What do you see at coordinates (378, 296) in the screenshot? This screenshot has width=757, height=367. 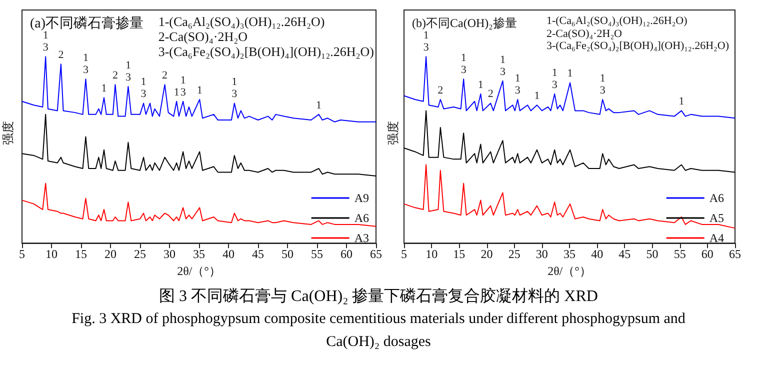 I see `caption: 图 3 不同磷石膏与 Ca(OH)₂ 掺量下磷石膏复合胶凝材料的 XRD` at bounding box center [378, 296].